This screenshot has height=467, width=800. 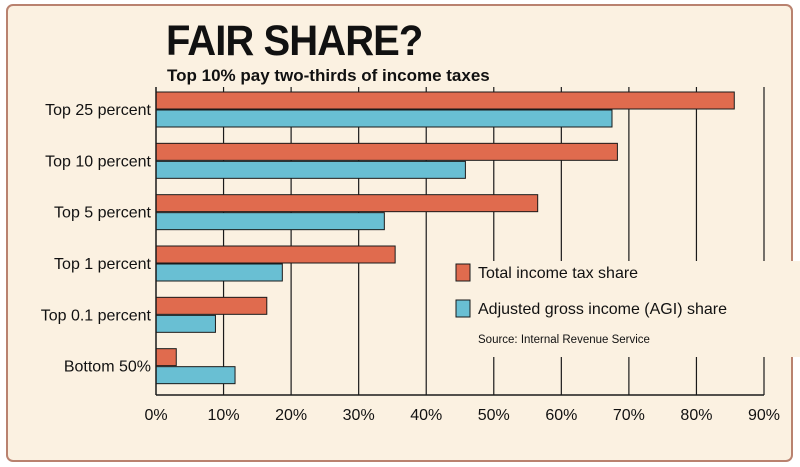 What do you see at coordinates (558, 273) in the screenshot?
I see `legend-label-tax: Total income tax share` at bounding box center [558, 273].